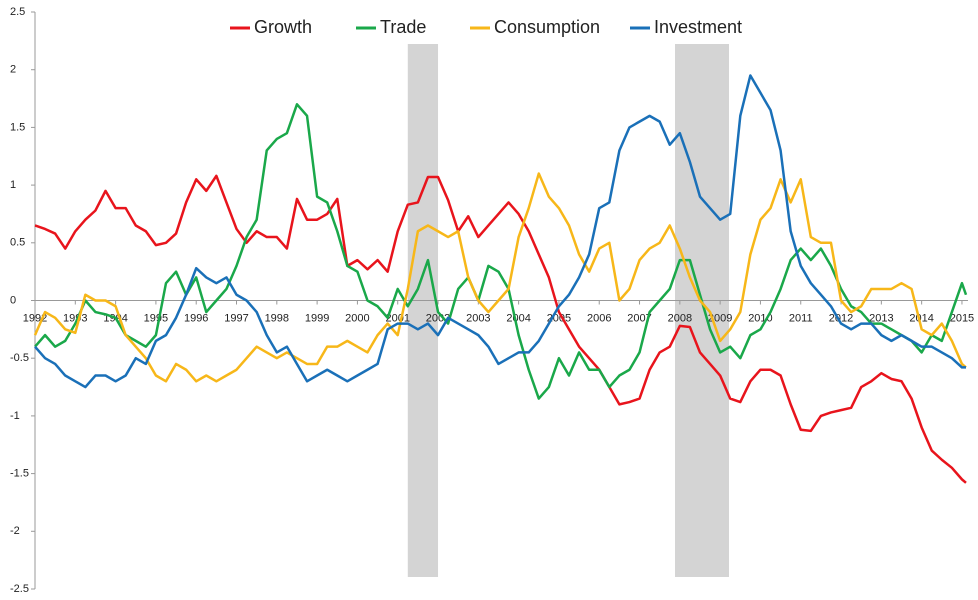  I want to click on x-tick-label: 2014, so click(921, 318).